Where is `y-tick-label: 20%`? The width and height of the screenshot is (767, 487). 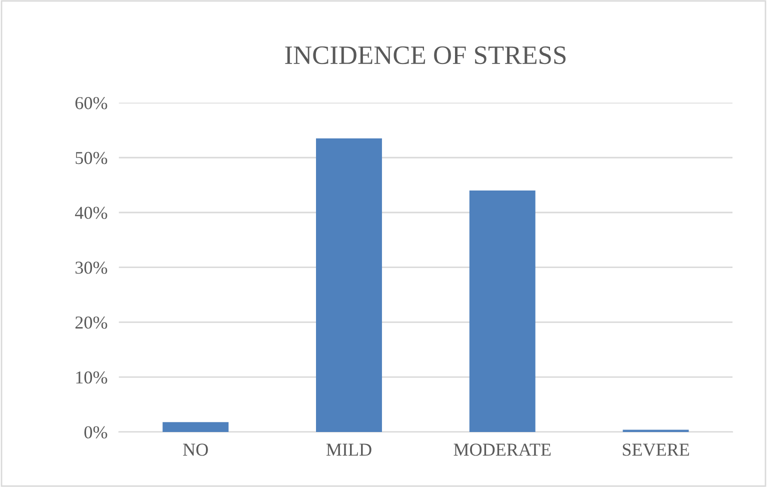
y-tick-label: 20% is located at coordinates (91, 322).